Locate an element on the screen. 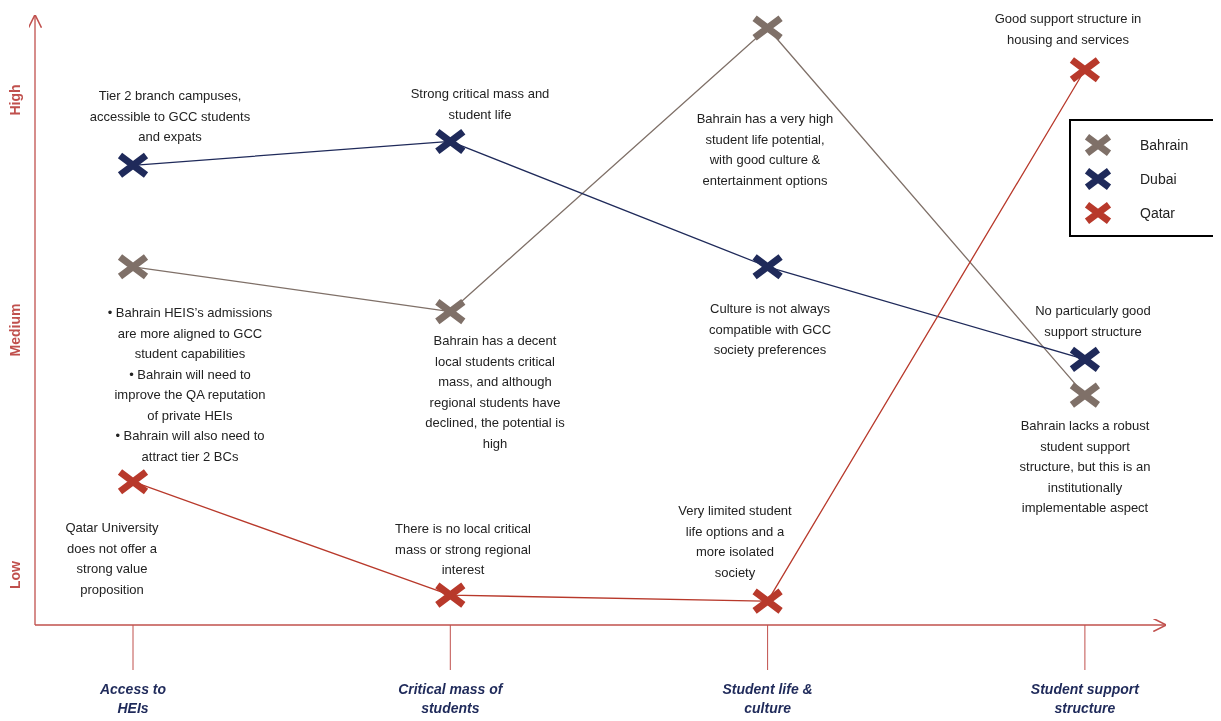 The height and width of the screenshot is (721, 1221). annotation: There is no local critical mass or strong regional interest is located at coordinates (463, 549).